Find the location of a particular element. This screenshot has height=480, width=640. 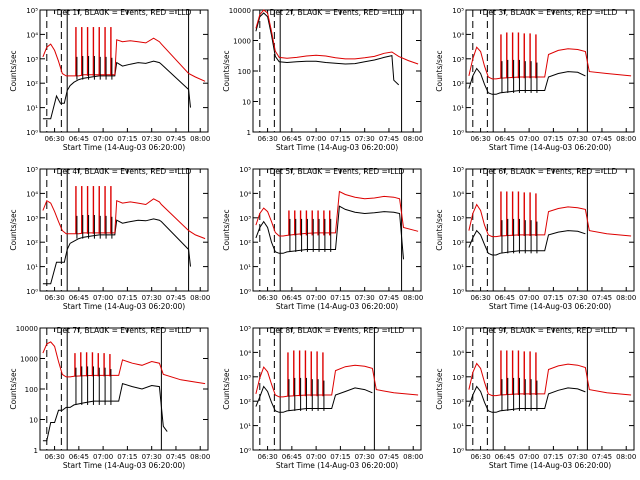

chart-title: Det 5f, BLACK = Events, RED = LLD is located at coordinates (337, 171).